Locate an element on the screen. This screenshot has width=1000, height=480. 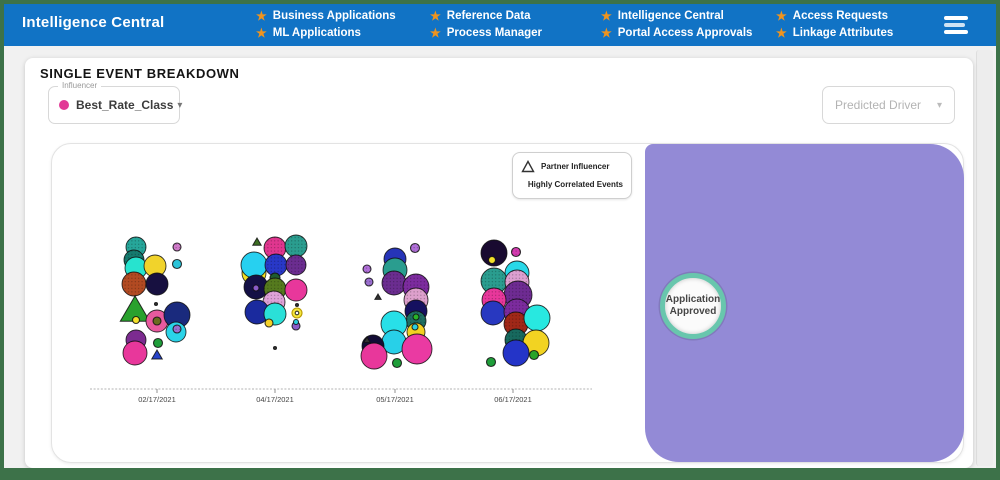
app-title: Intelligence Central is located at coordinates (93, 22).